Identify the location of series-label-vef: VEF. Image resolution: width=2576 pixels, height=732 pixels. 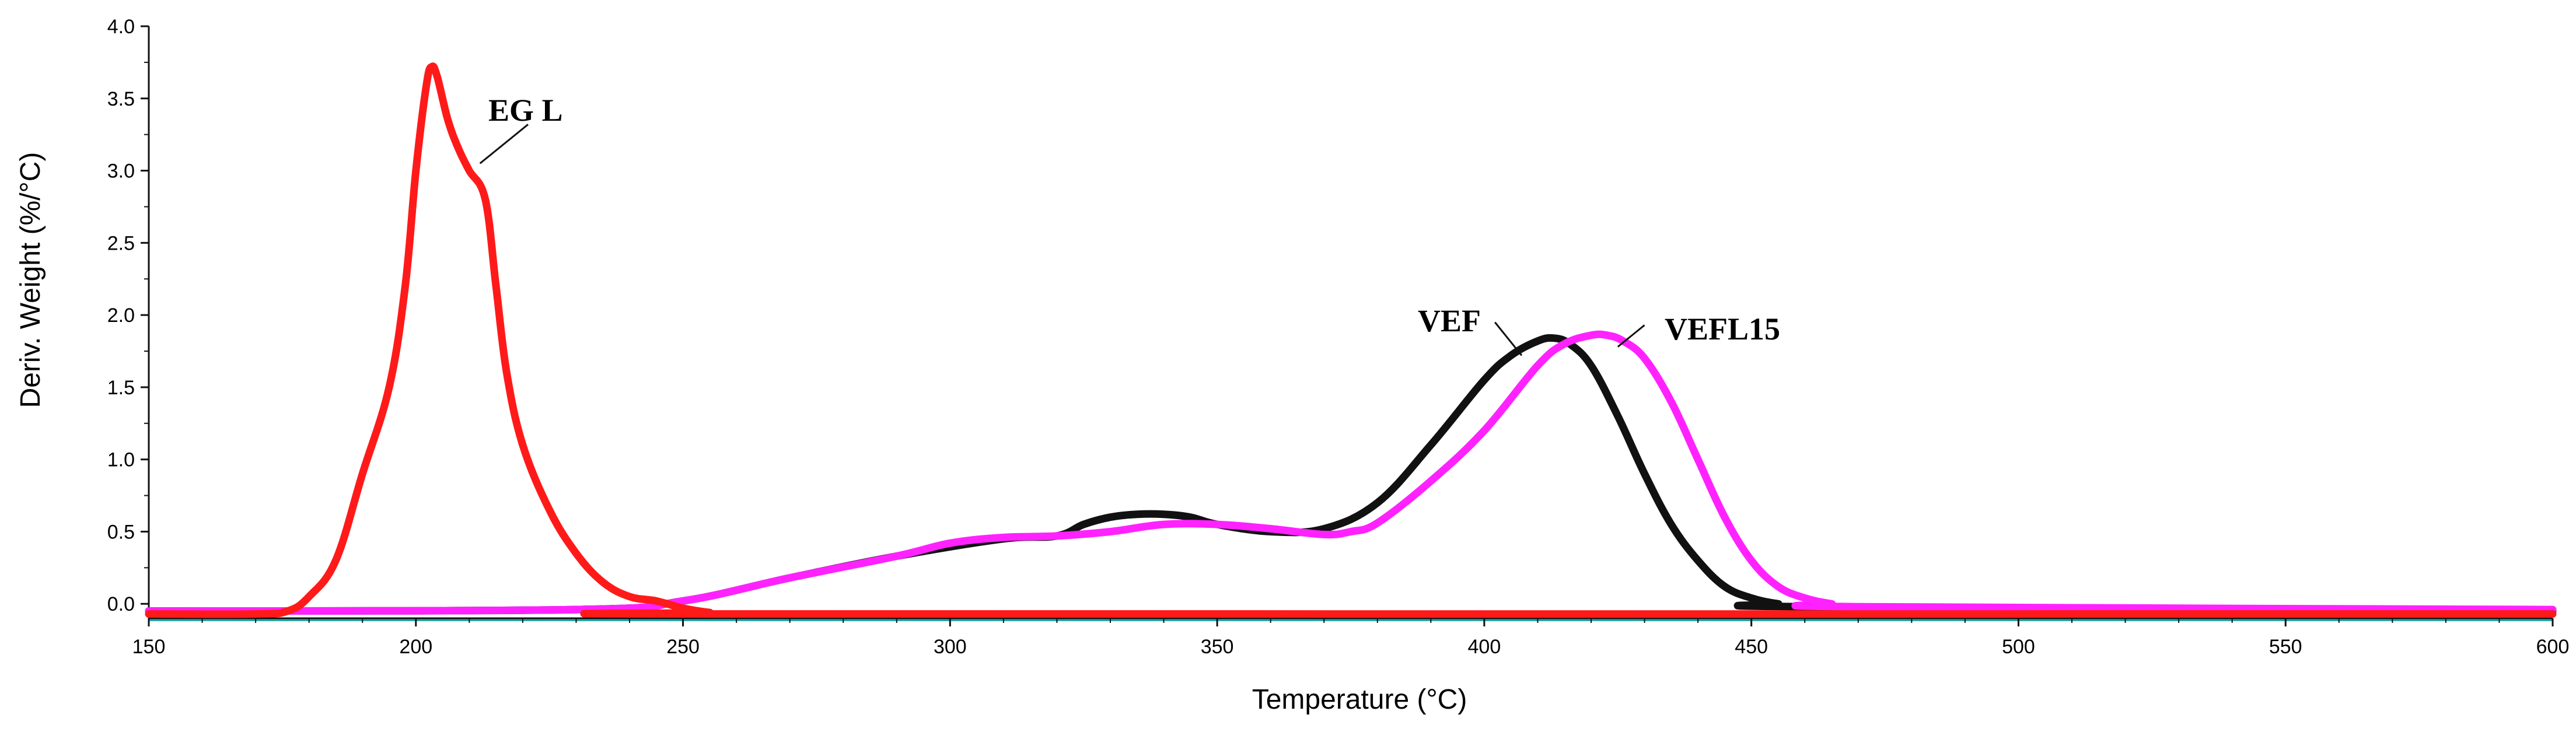
(1449, 320).